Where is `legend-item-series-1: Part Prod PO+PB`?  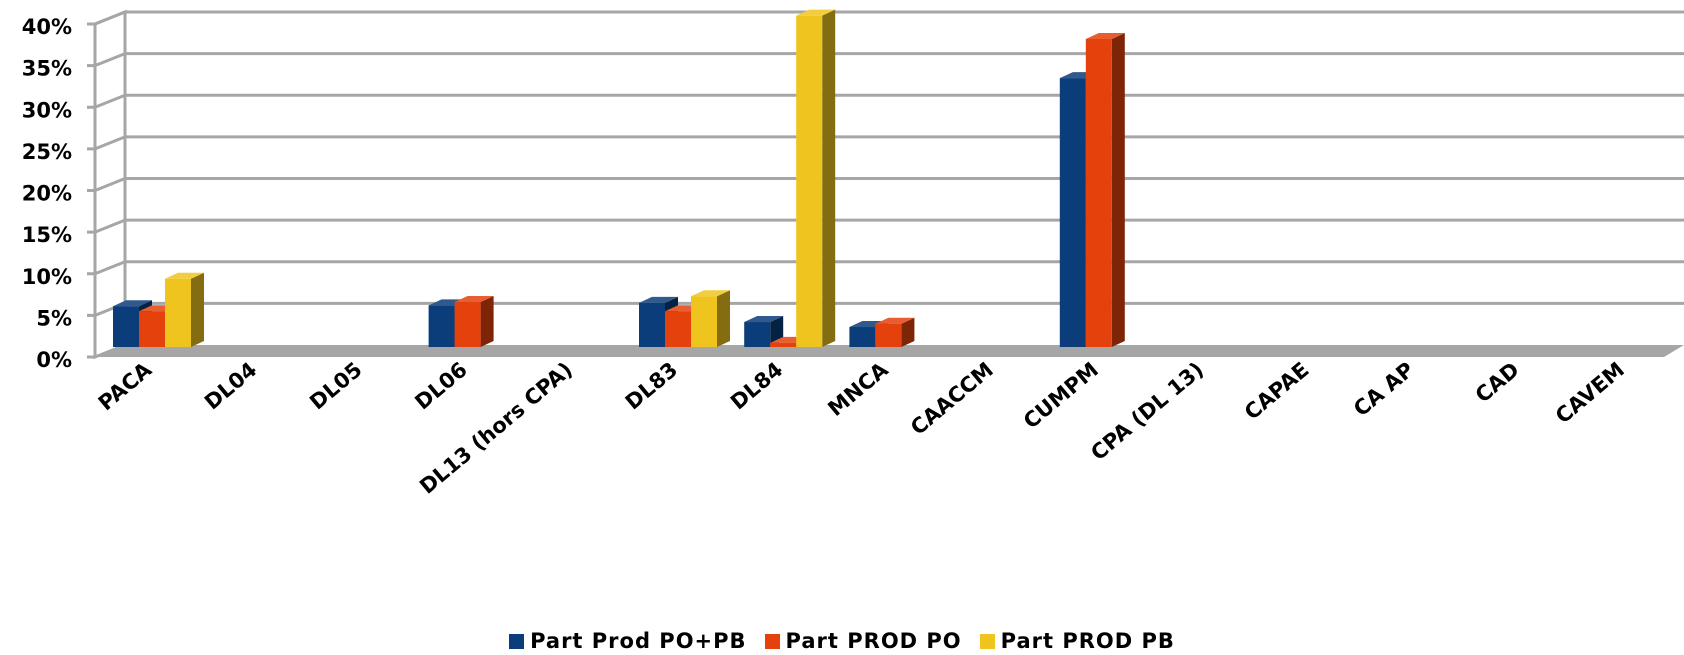 legend-item-series-1: Part Prod PO+PB is located at coordinates (627, 641).